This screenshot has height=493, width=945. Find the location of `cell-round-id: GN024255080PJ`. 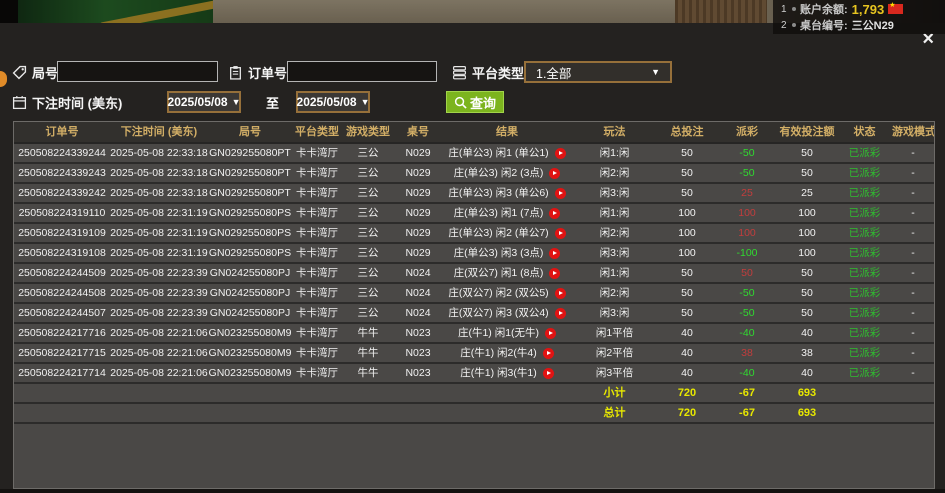

cell-round-id: GN024255080PJ is located at coordinates (250, 273).